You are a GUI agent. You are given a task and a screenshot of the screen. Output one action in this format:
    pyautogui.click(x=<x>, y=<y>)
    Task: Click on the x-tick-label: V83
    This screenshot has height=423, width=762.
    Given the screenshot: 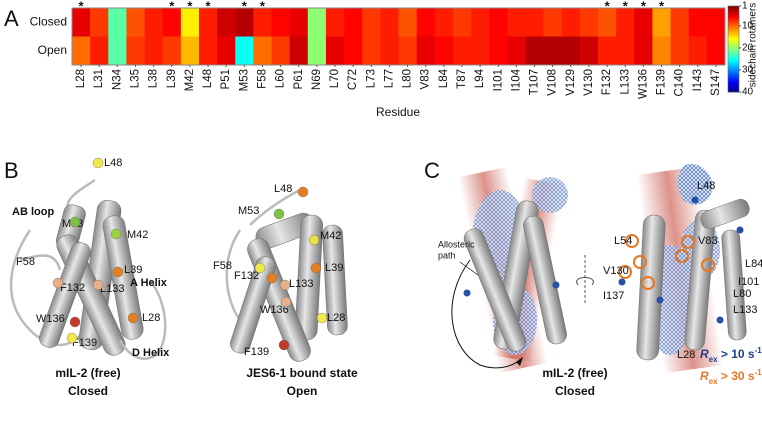 What is the action you would take?
    pyautogui.click(x=426, y=79)
    